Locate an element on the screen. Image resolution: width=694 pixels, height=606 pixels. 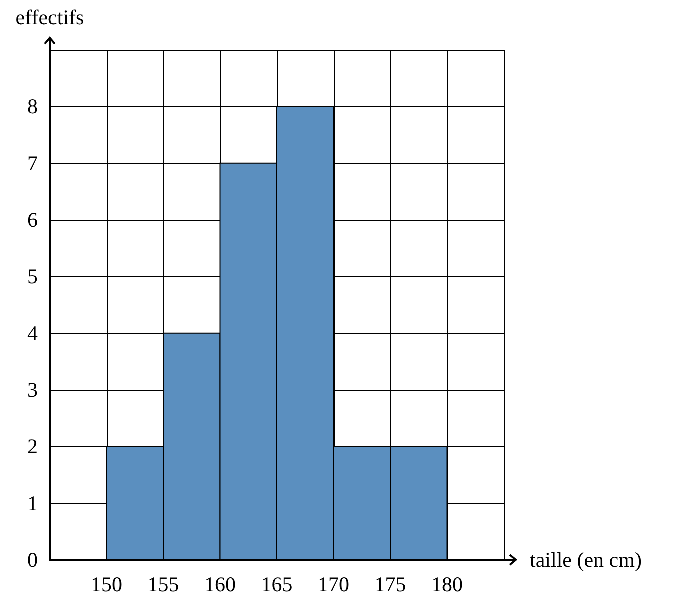
x-tick-label: 175 is located at coordinates (390, 584).